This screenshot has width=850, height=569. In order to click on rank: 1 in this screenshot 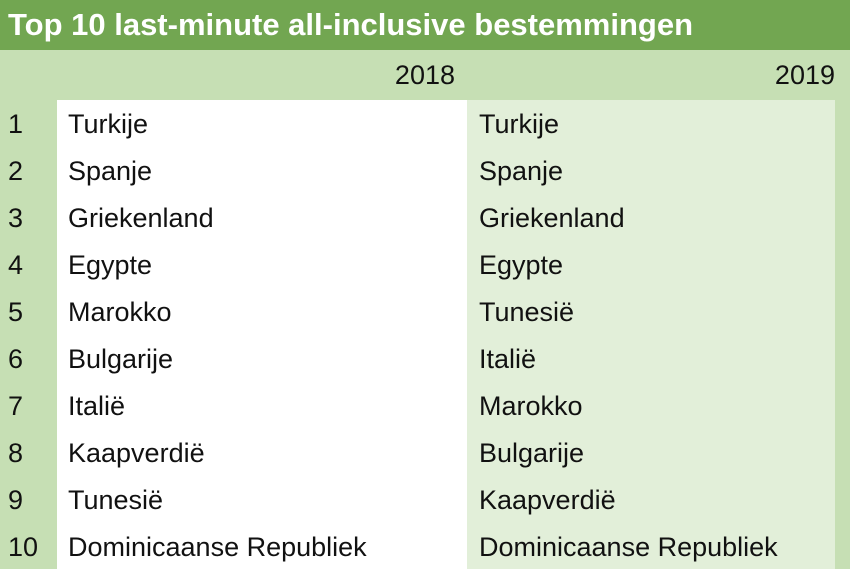, I will do `click(16, 124)`.